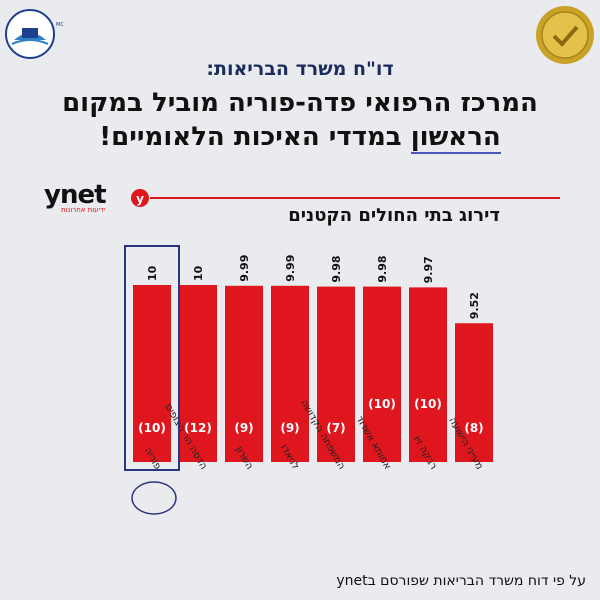 The height and width of the screenshot is (600, 600). I want to click on headline-line-2: הראשון במדדי האיכות הלאומיים!, so click(300, 137).